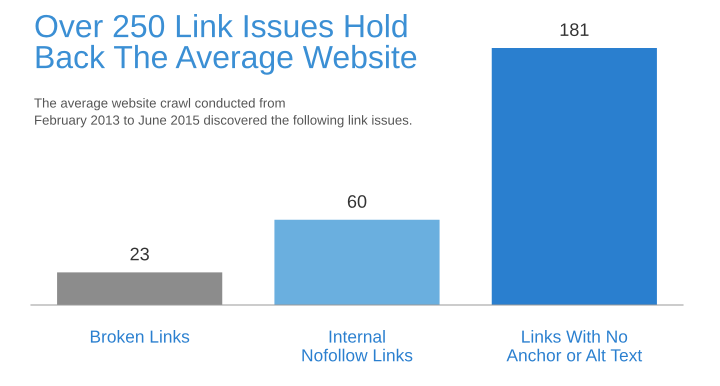 The height and width of the screenshot is (386, 720). Describe the element at coordinates (574, 29) in the screenshot. I see `data-label: 181` at that location.